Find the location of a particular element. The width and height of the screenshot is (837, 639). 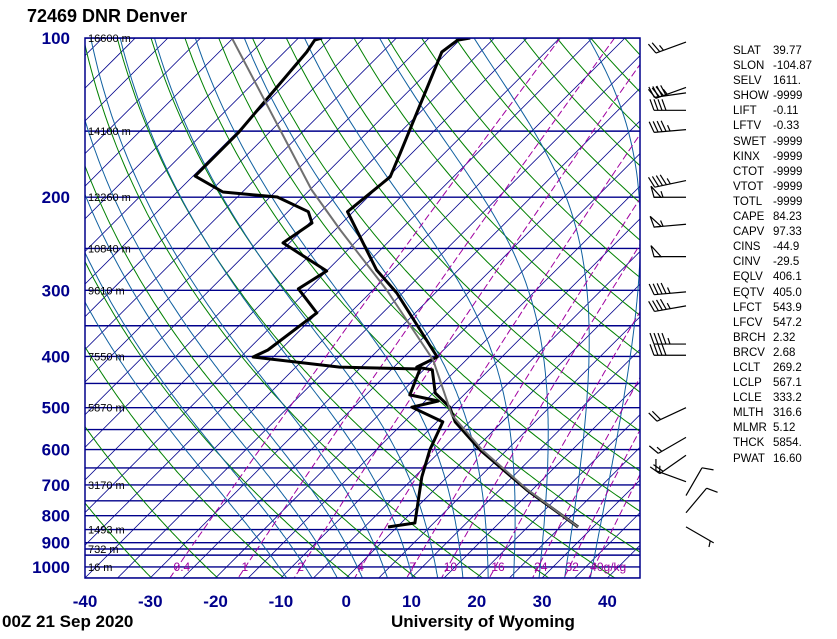

mixing-ratio-label: 10 is located at coordinates (451, 567).